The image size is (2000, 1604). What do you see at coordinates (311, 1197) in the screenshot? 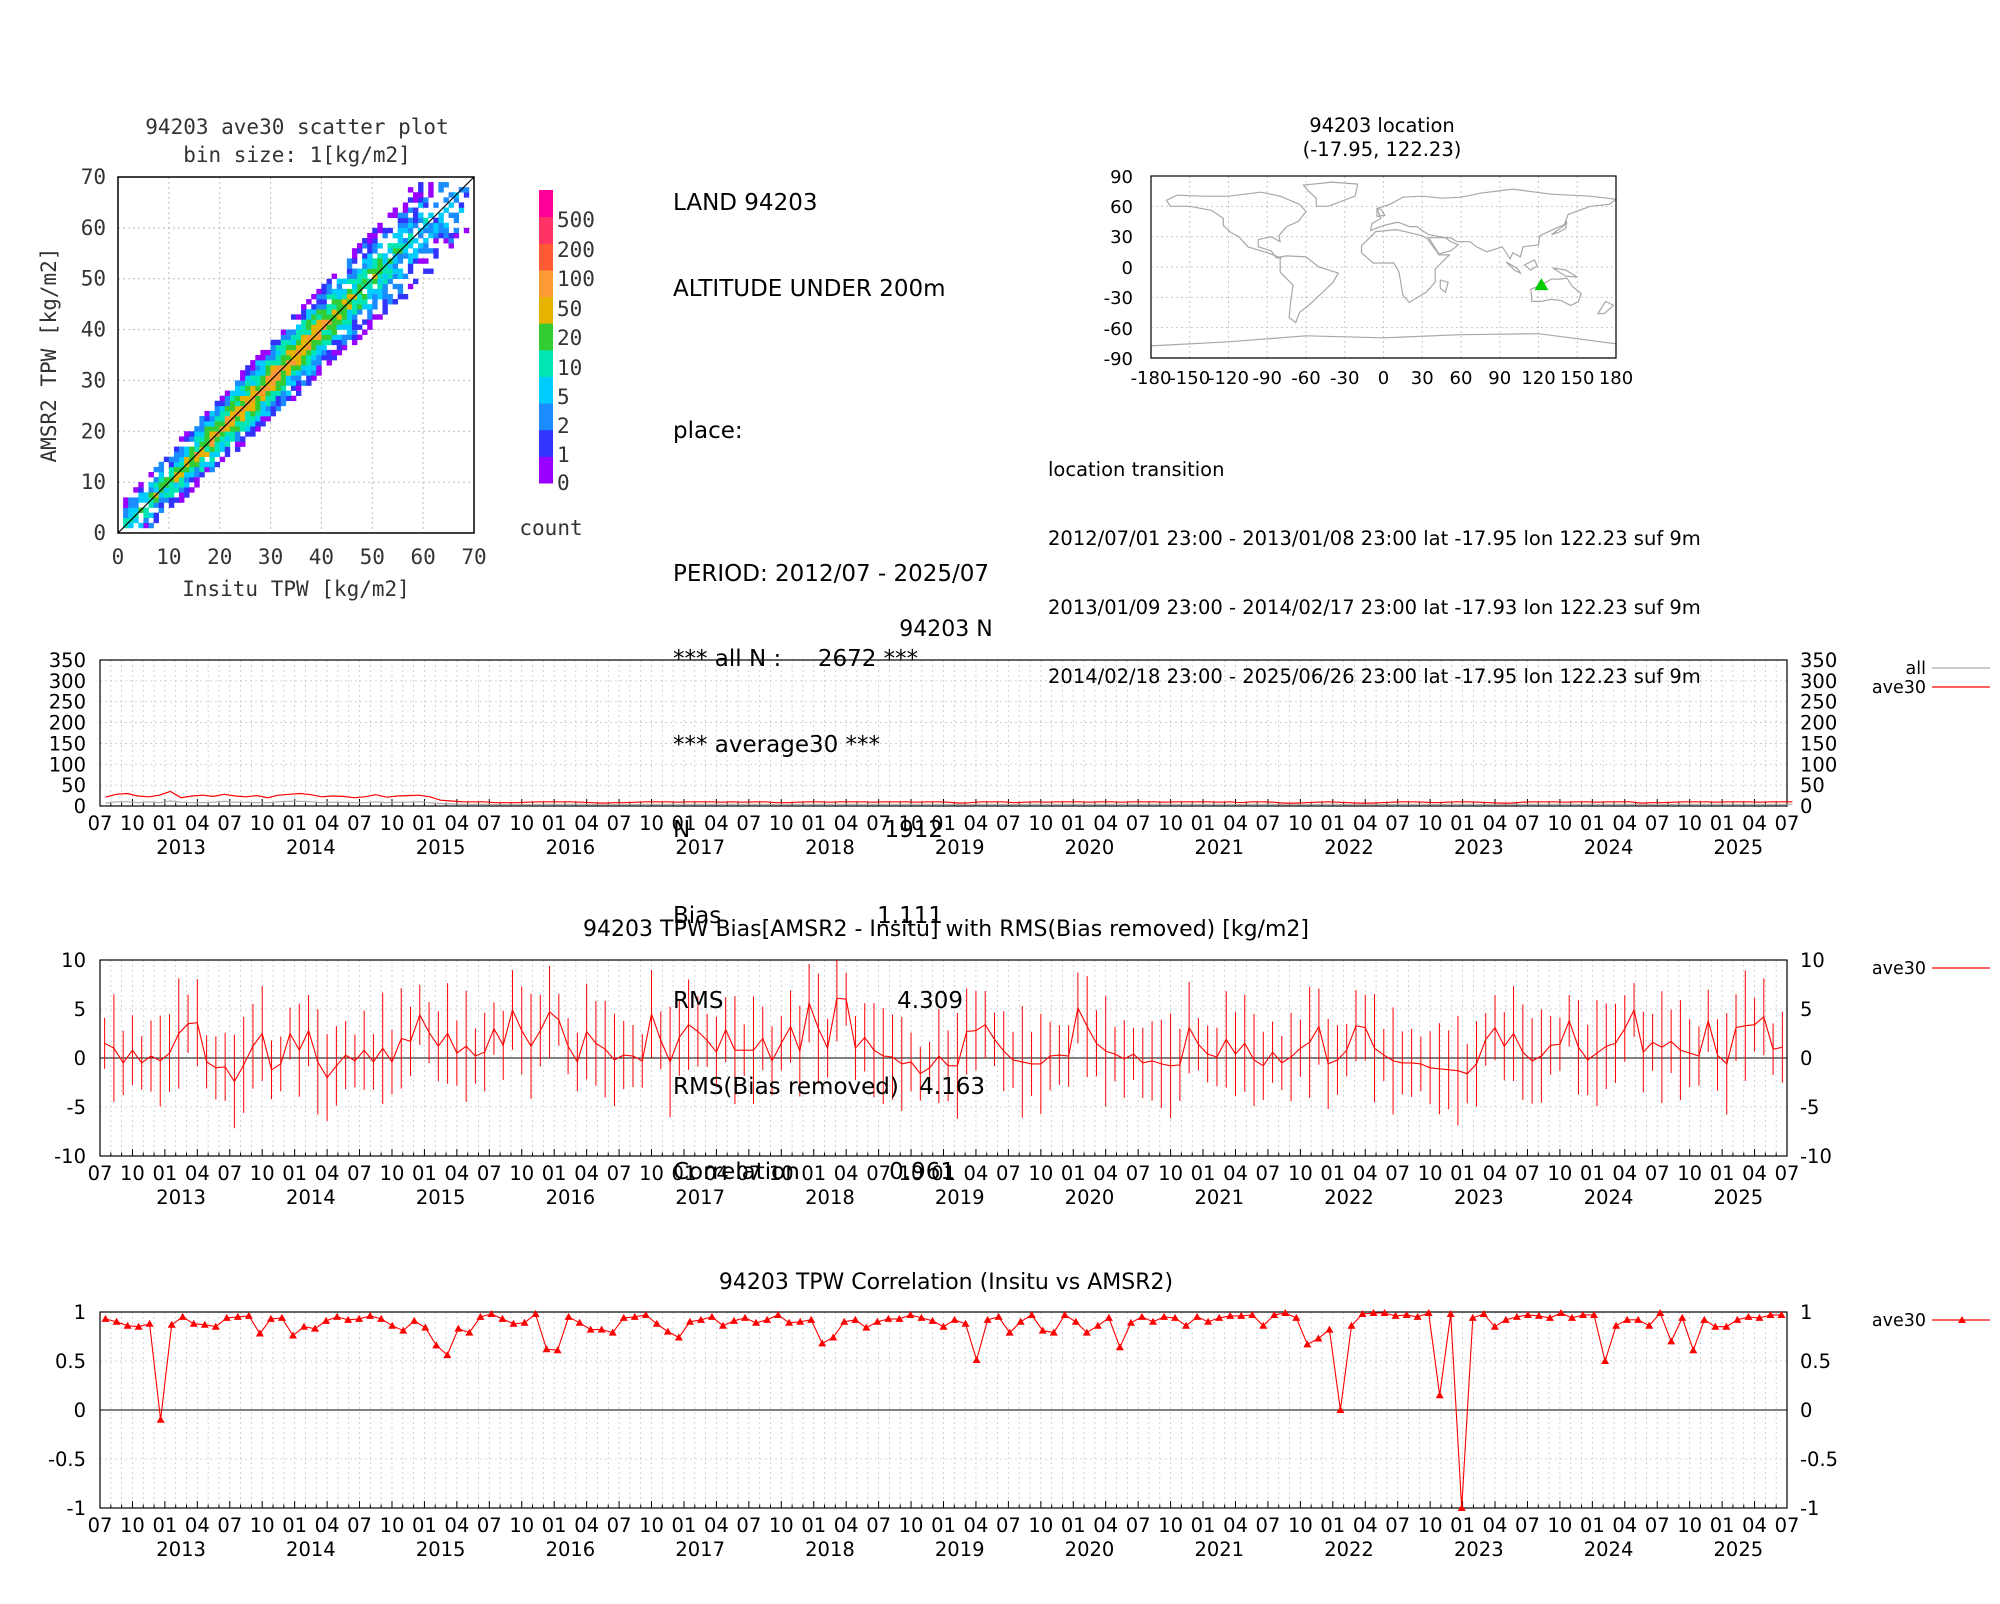
I see `bias-year-label: 2014` at bounding box center [311, 1197].